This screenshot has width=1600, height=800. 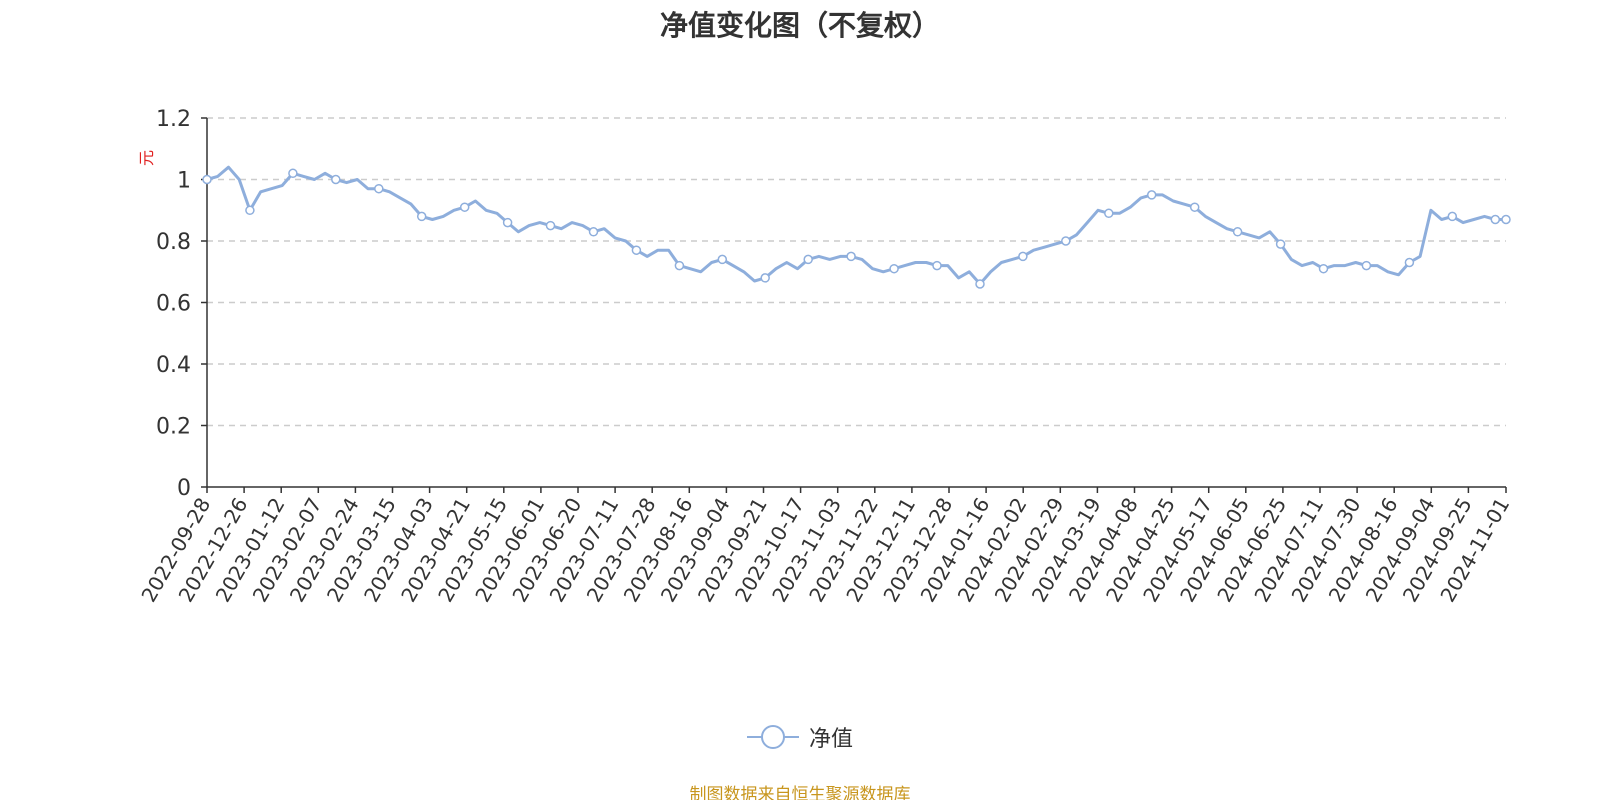 I want to click on y-tick-label: 1.2, so click(x=173, y=119).